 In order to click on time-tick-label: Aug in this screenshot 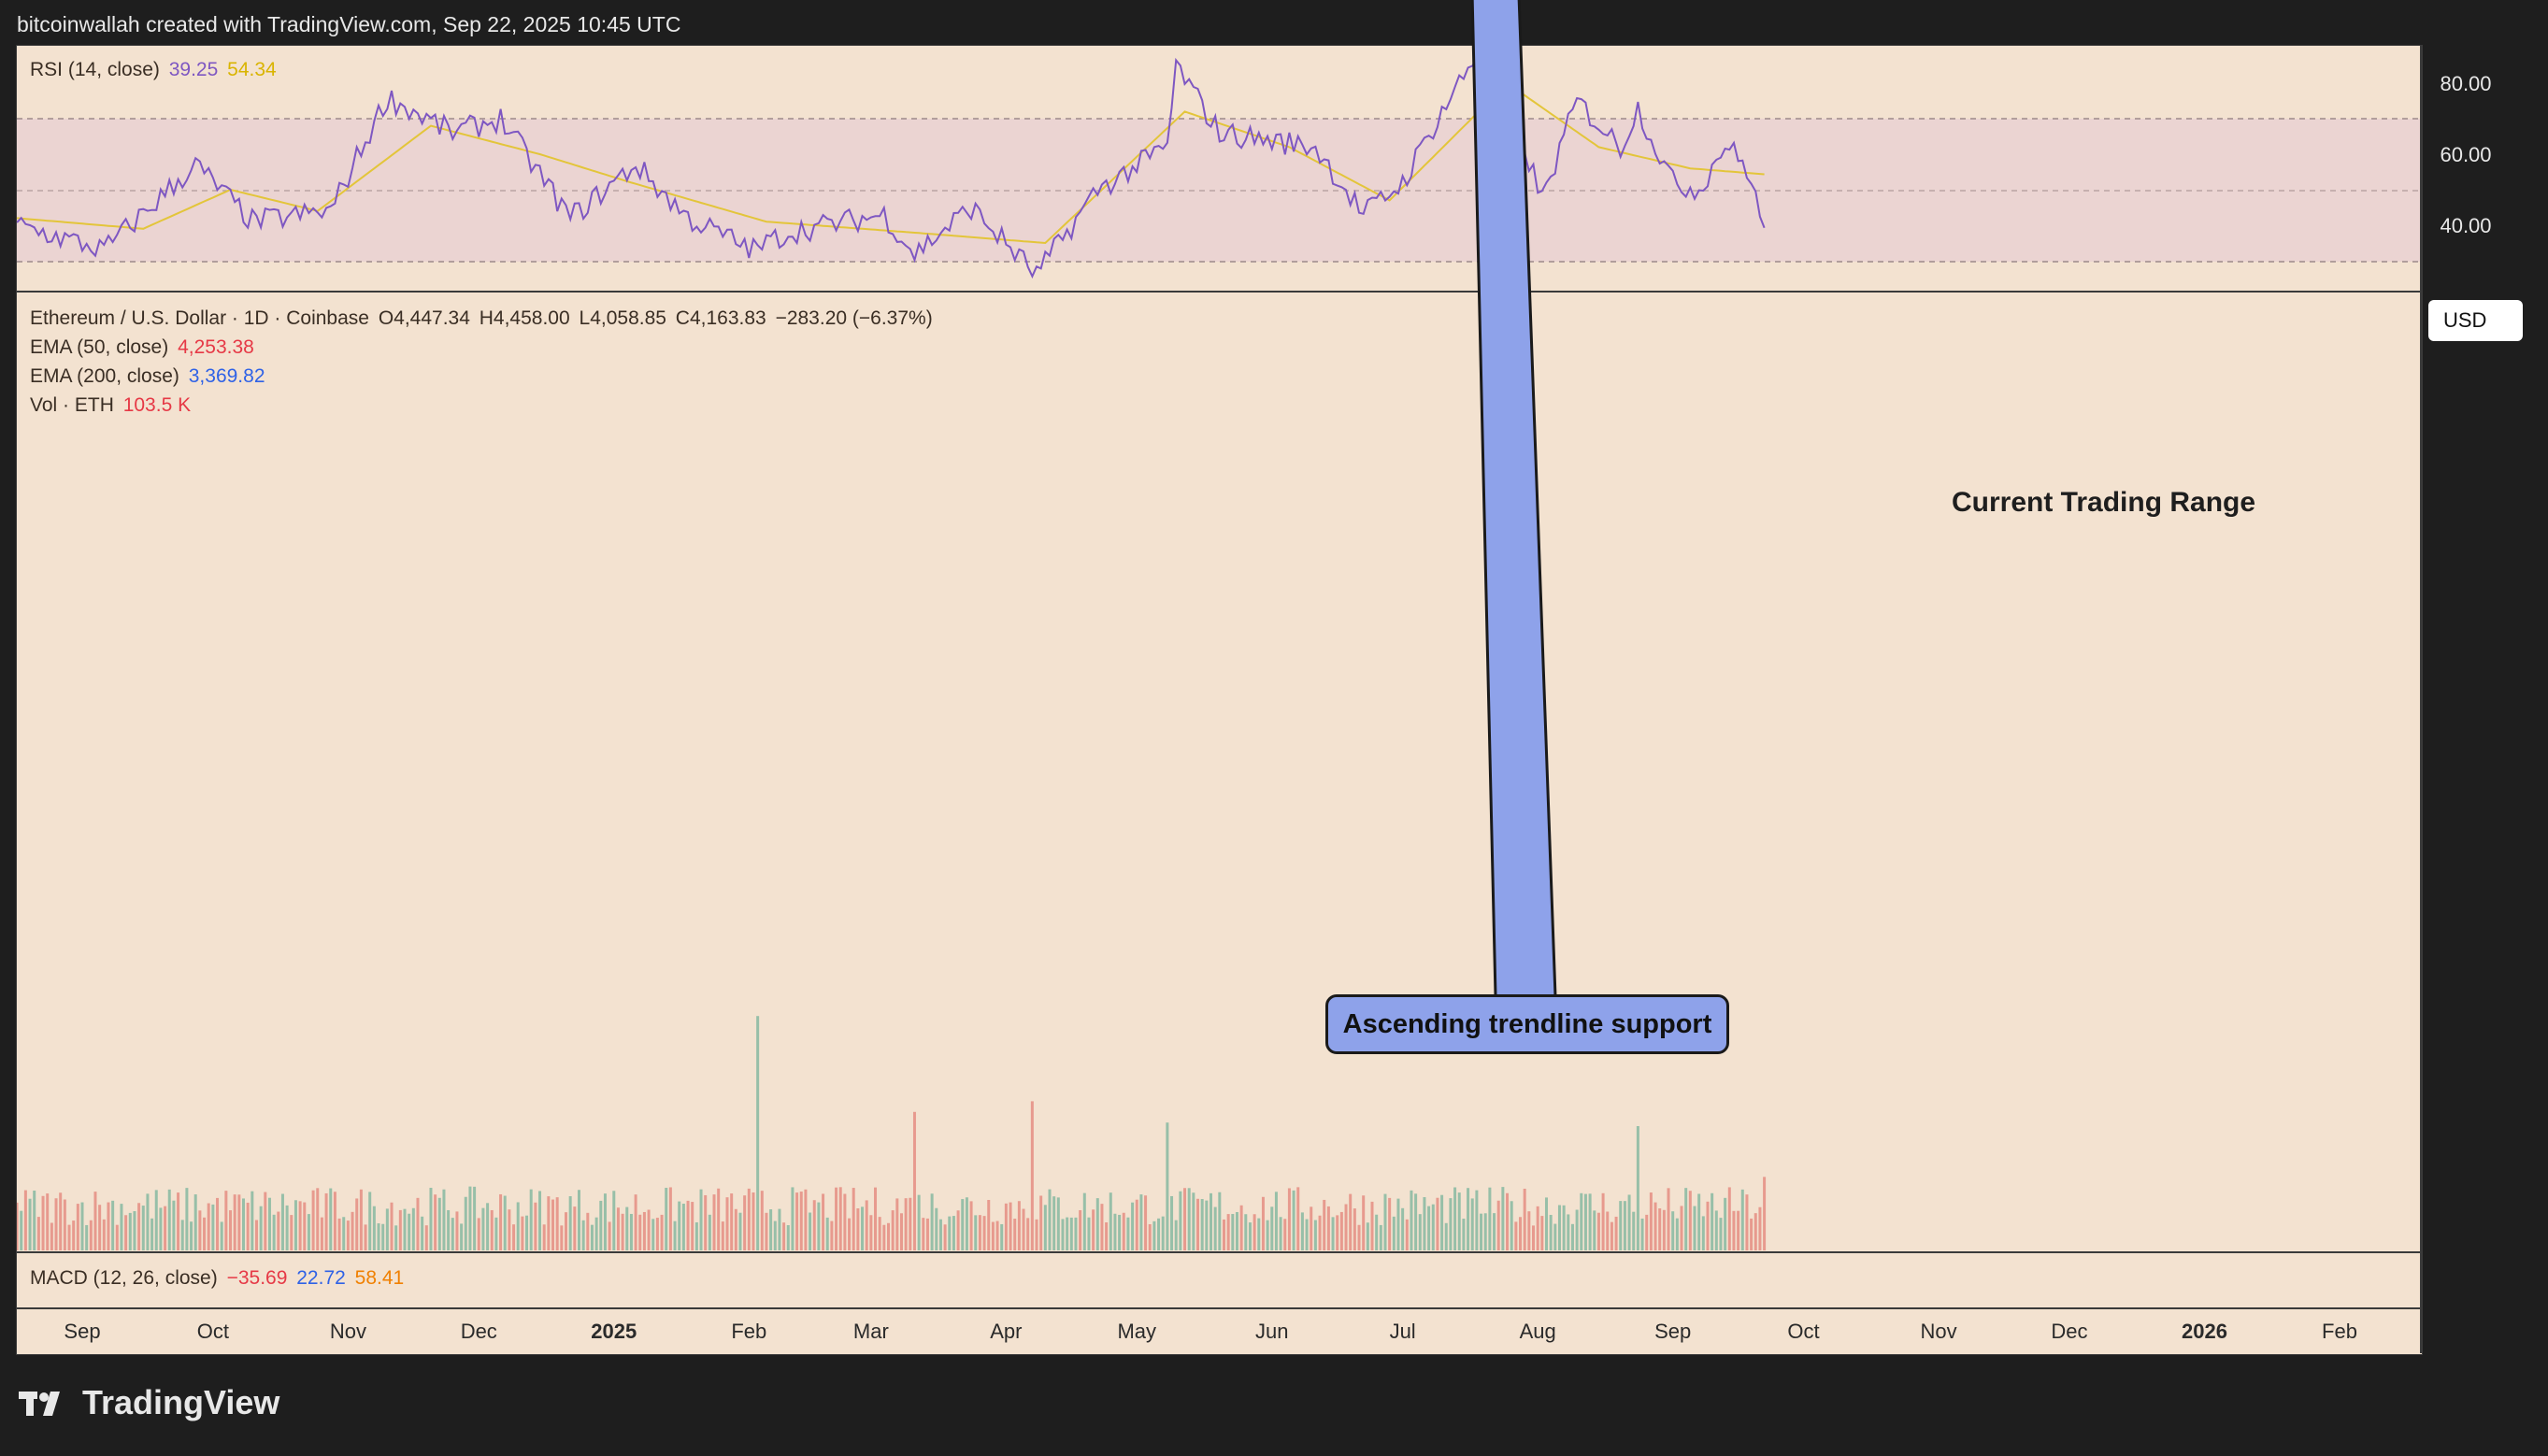, I will do `click(1538, 1331)`.